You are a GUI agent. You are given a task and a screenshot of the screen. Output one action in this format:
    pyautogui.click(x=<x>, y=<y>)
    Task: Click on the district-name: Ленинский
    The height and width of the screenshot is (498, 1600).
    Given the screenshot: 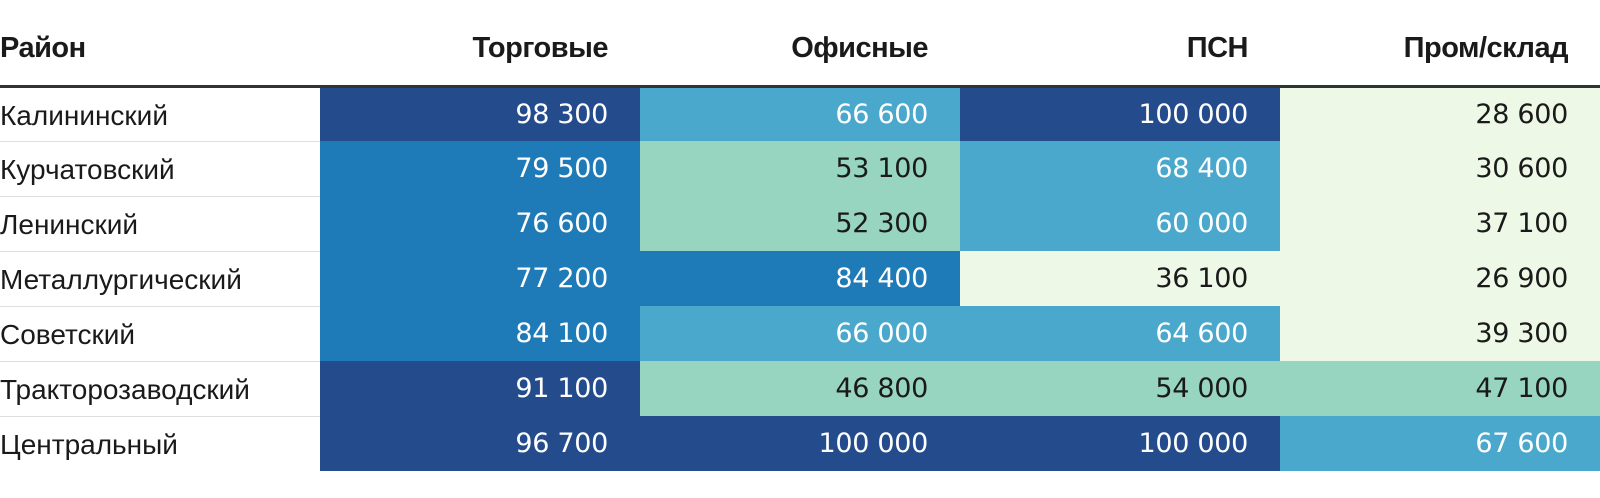 What is the action you would take?
    pyautogui.click(x=160, y=224)
    